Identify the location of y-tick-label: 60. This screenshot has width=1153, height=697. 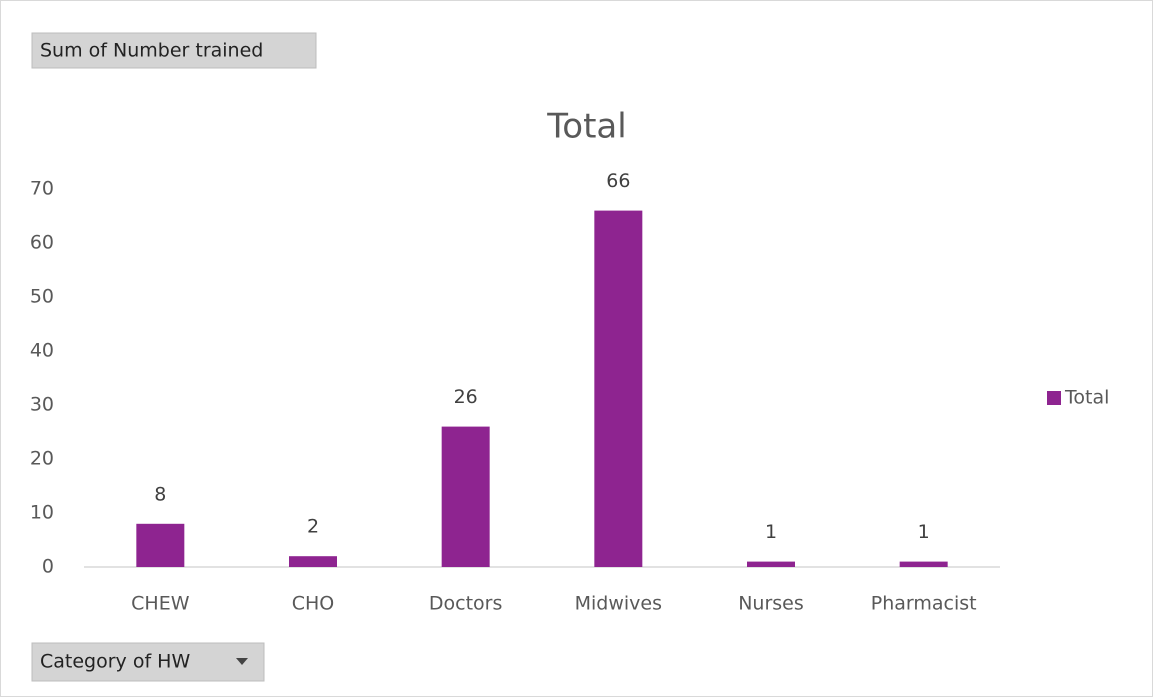
(42, 243).